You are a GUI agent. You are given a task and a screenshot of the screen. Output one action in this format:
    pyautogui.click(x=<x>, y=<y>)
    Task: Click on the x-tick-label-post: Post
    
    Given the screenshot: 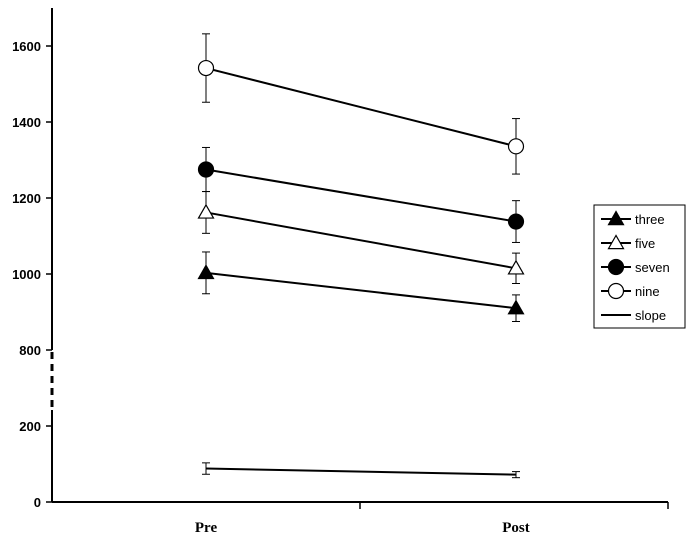 What is the action you would take?
    pyautogui.click(x=516, y=528)
    